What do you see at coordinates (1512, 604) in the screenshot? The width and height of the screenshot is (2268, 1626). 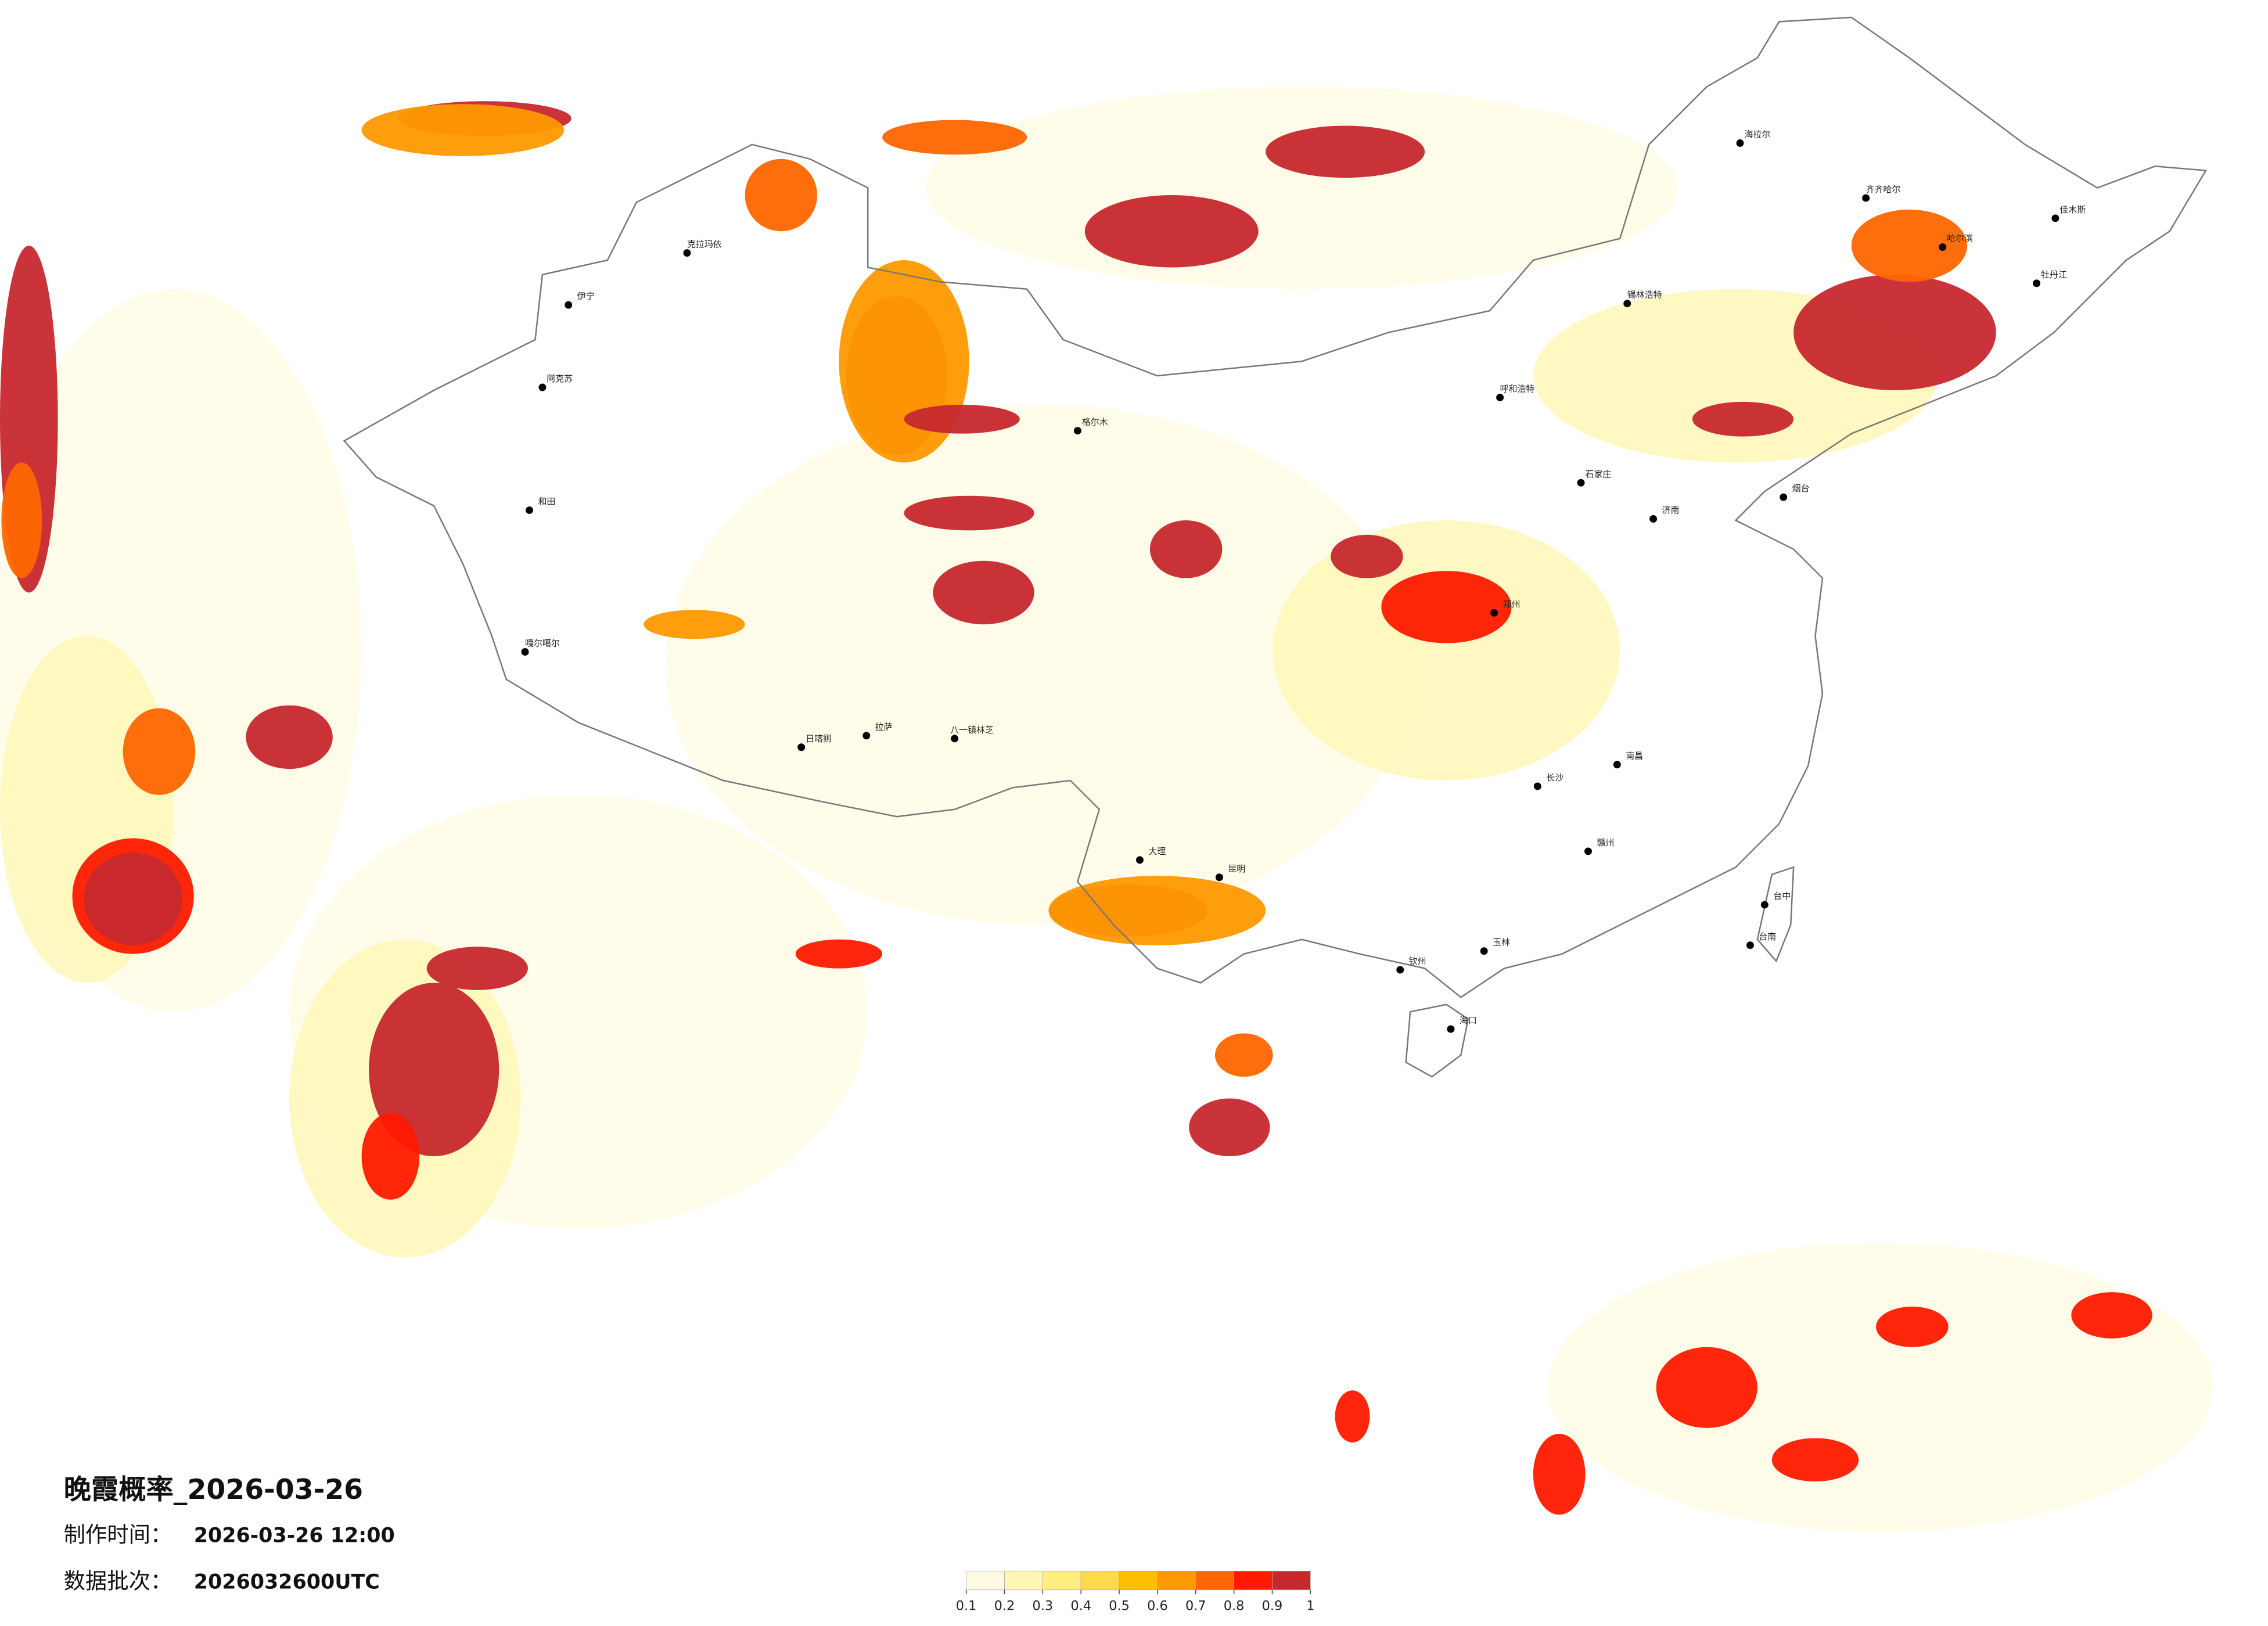 I see `city-label: 郑州` at bounding box center [1512, 604].